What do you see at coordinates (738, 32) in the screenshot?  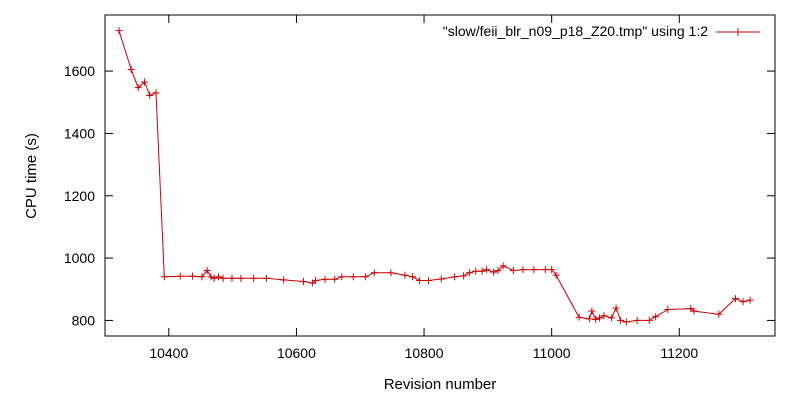 I see `legend-marker` at bounding box center [738, 32].